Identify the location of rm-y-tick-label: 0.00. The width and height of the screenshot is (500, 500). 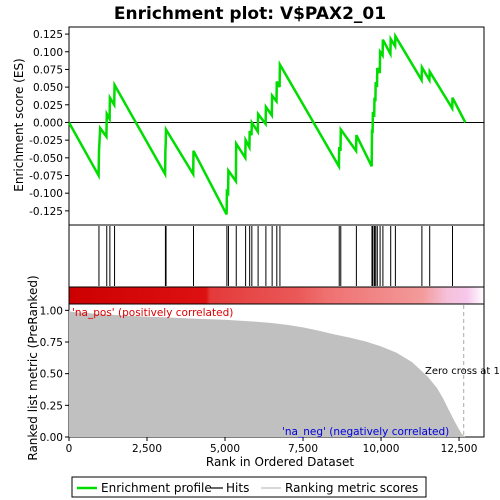
(51, 438).